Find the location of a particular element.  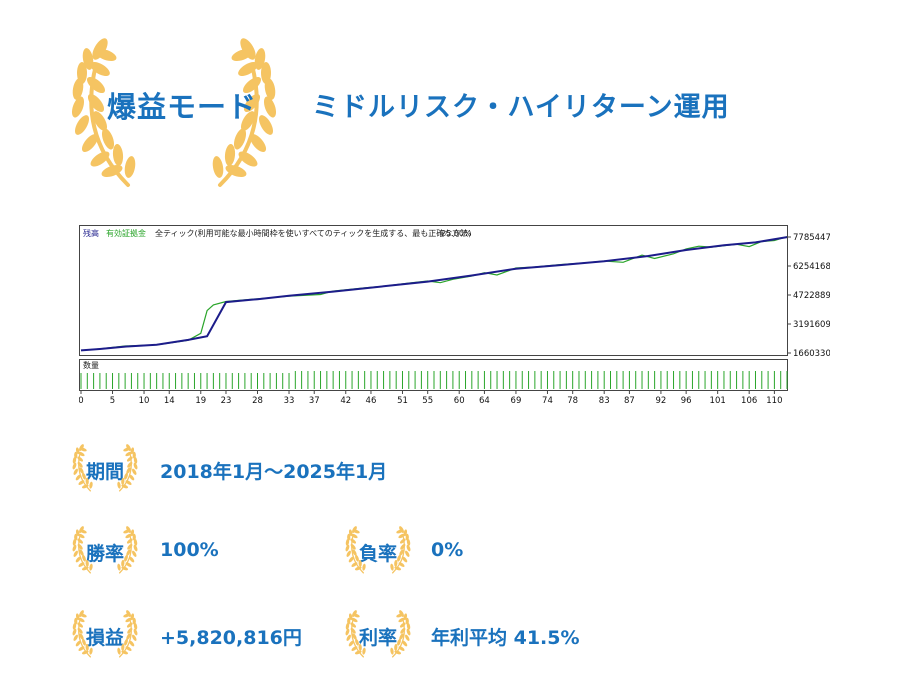

legend-quality: 25.00% is located at coordinates (456, 233).